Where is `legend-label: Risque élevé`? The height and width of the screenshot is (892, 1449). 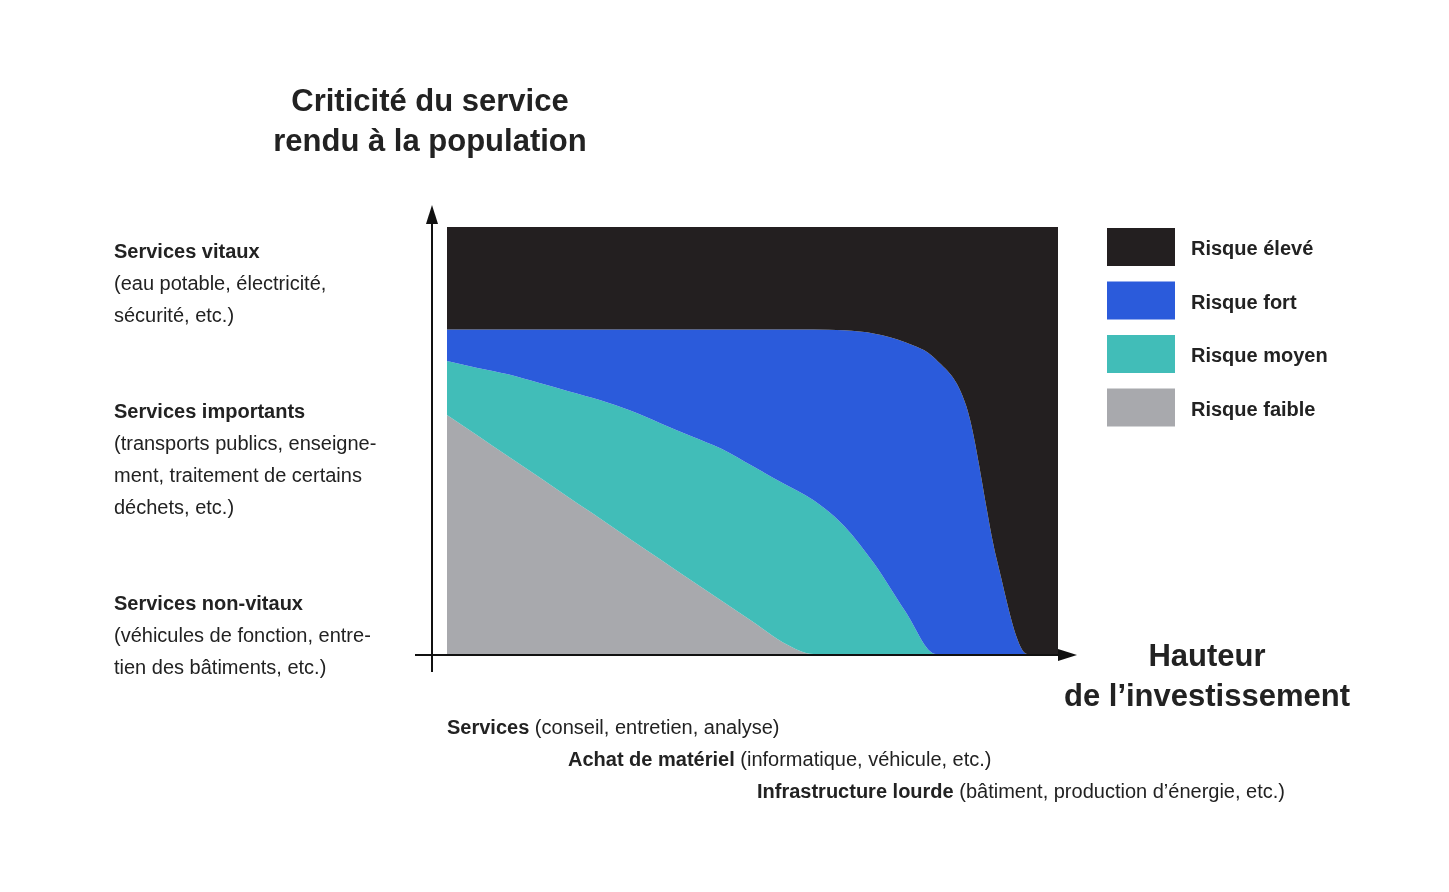
legend-label: Risque élevé is located at coordinates (1252, 248).